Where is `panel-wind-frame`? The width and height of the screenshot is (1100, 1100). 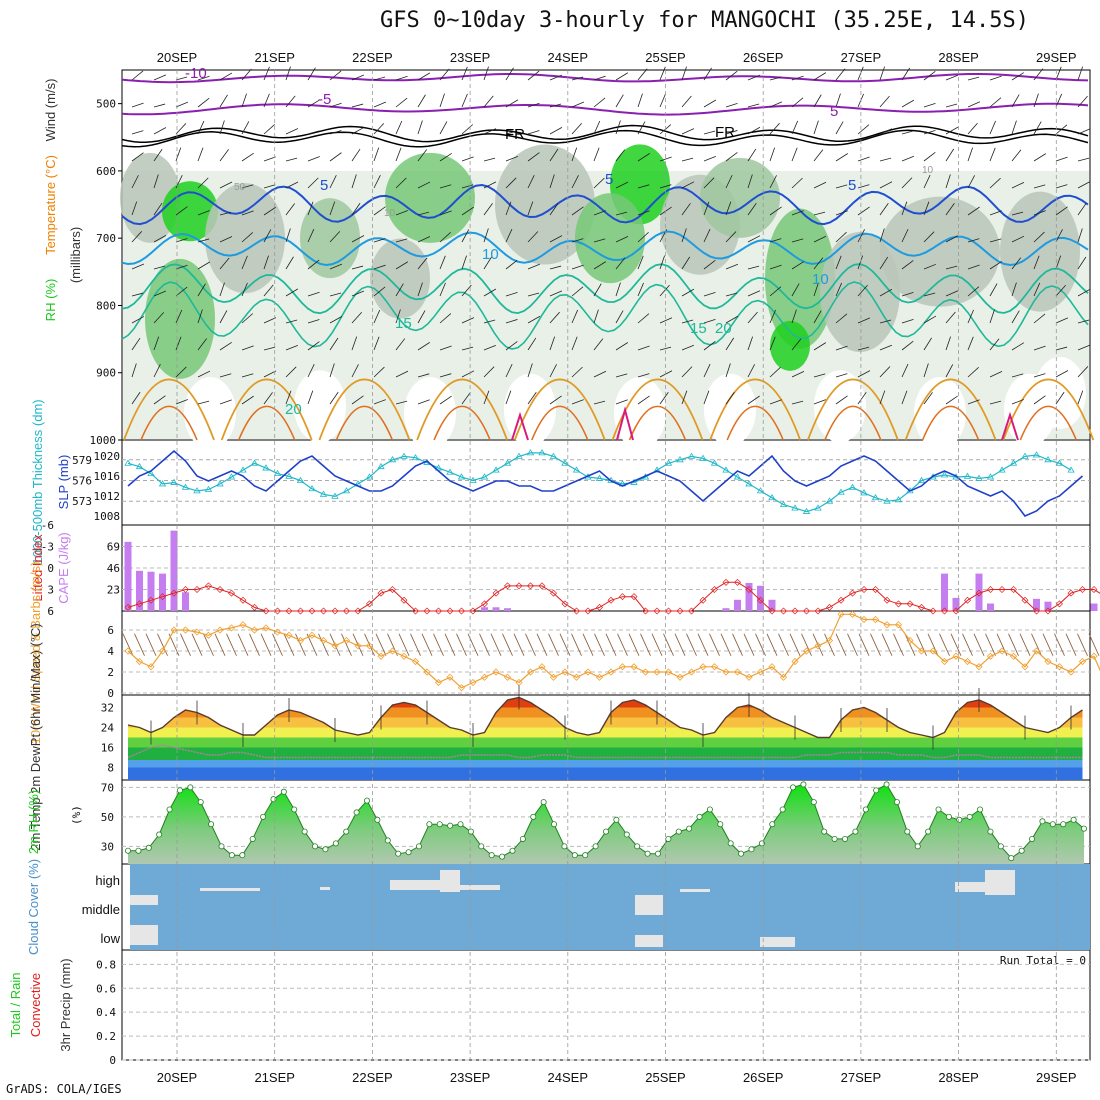
panel-wind-frame is located at coordinates (606, 653).